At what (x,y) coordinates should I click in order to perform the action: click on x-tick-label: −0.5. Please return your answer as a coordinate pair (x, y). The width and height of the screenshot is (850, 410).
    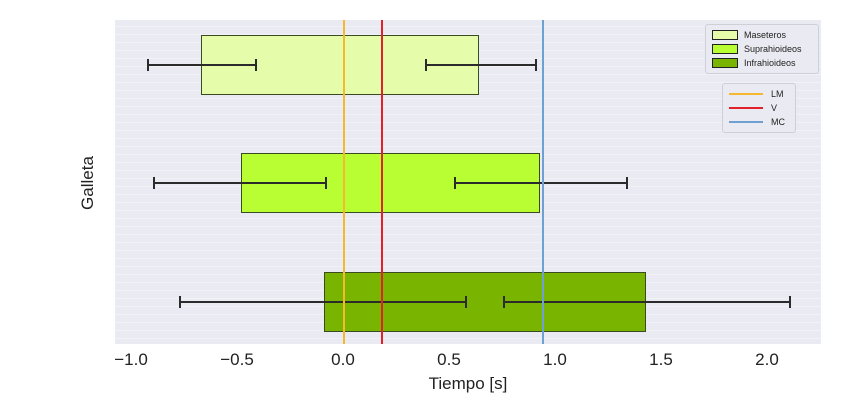
    Looking at the image, I should click on (237, 359).